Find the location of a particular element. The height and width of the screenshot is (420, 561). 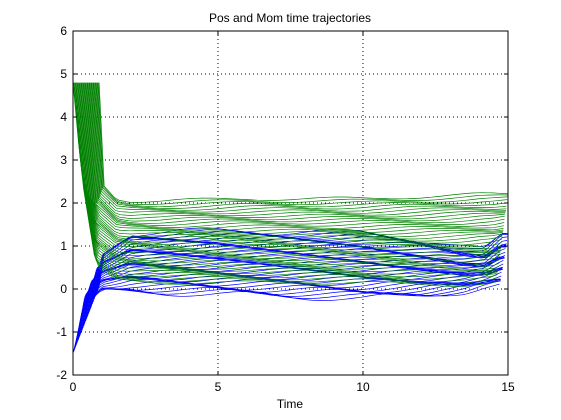

y-tick-label: 1 is located at coordinates (63, 246).